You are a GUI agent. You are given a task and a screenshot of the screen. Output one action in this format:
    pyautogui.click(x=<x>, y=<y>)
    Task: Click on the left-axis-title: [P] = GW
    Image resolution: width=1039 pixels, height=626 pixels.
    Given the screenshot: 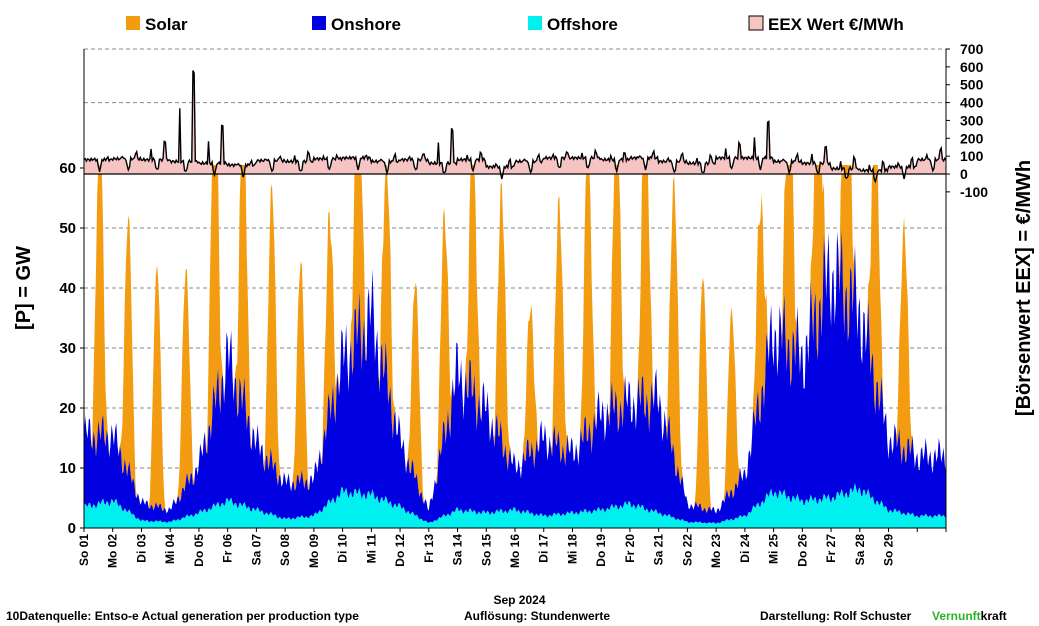 What is the action you would take?
    pyautogui.click(x=24, y=288)
    